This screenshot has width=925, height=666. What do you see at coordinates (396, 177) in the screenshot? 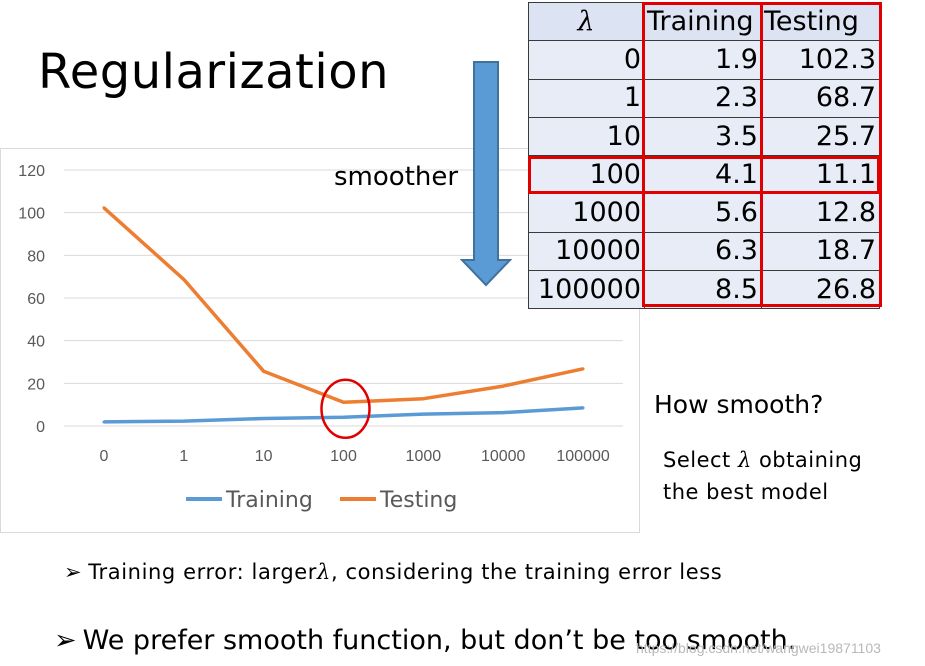
I see `smoother-label: smoother` at bounding box center [396, 177].